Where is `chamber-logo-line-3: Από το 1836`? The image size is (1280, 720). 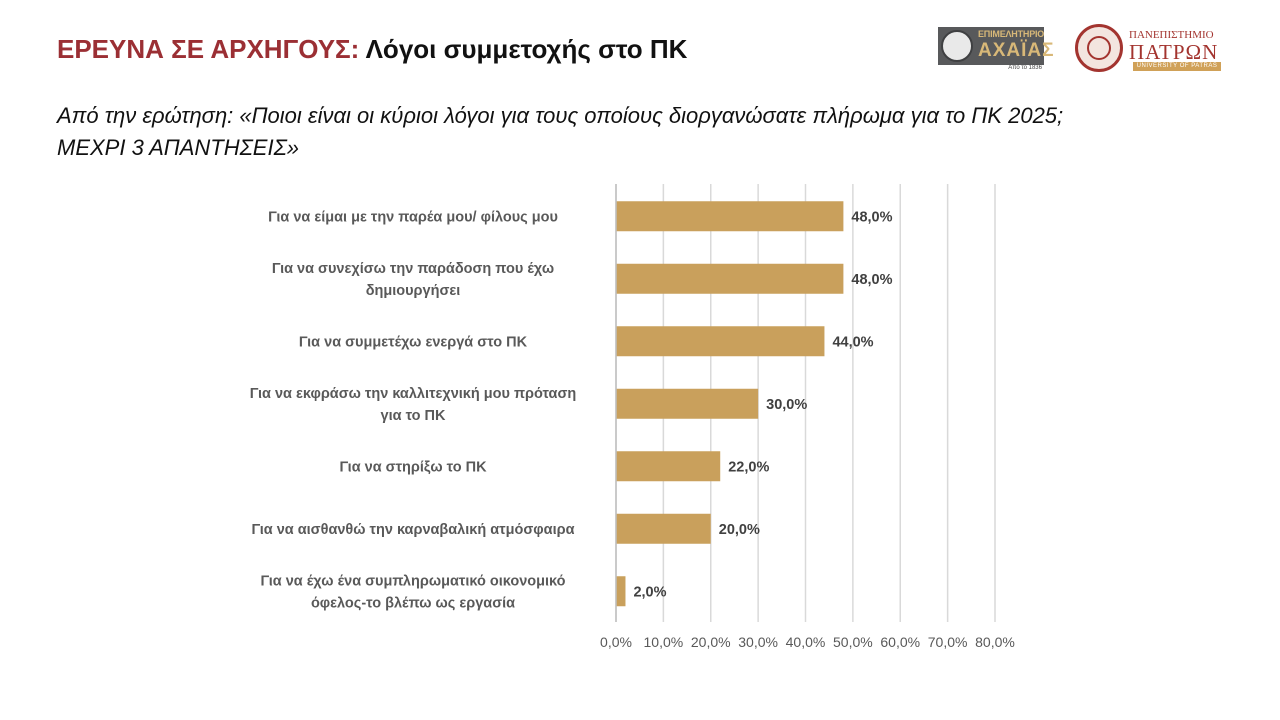
chamber-logo-line-3: Από το 1836 is located at coordinates (1025, 68).